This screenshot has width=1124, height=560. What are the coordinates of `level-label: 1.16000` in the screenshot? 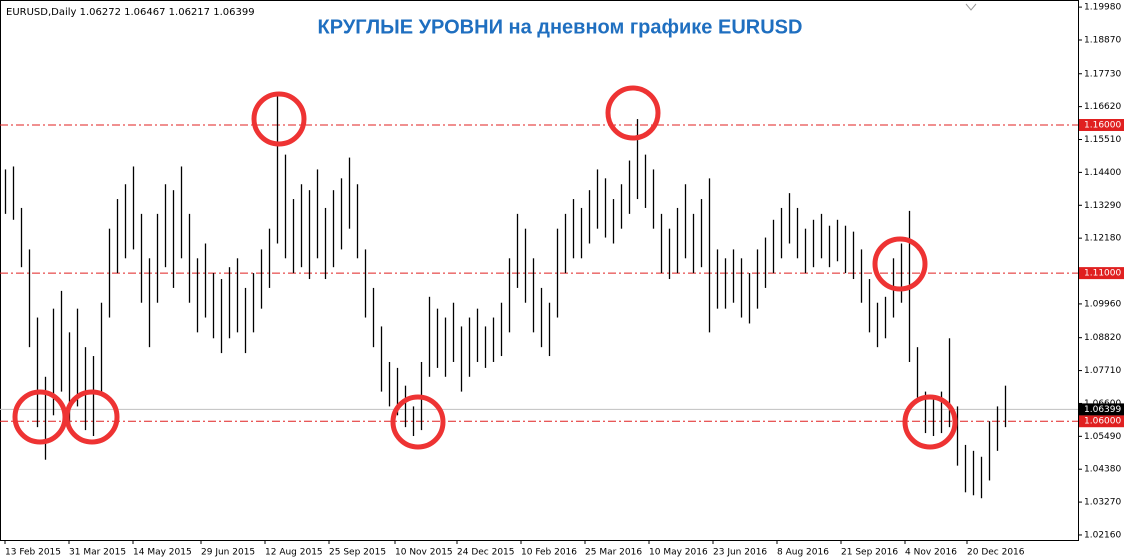 It's located at (1102, 126).